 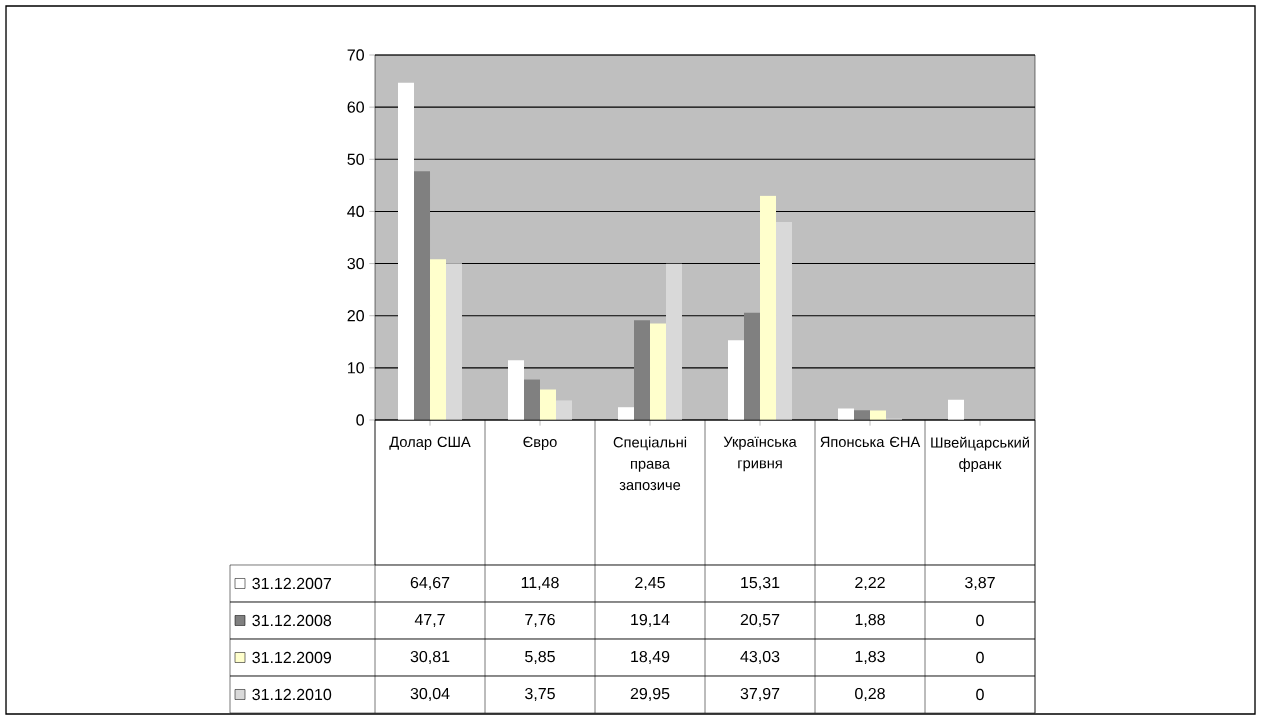 I want to click on data-label: 29,95, so click(x=650, y=694).